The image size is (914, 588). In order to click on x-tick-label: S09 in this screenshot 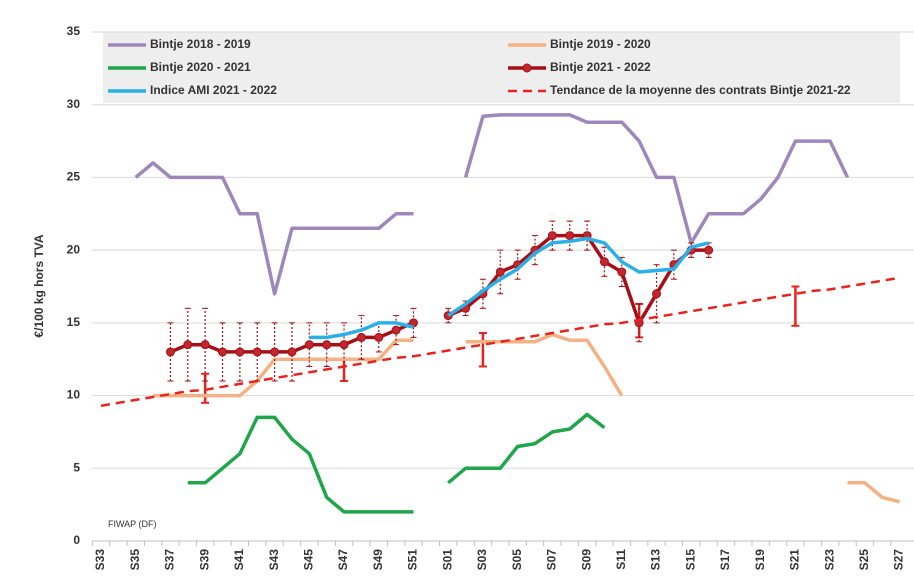, I will do `click(586, 560)`.